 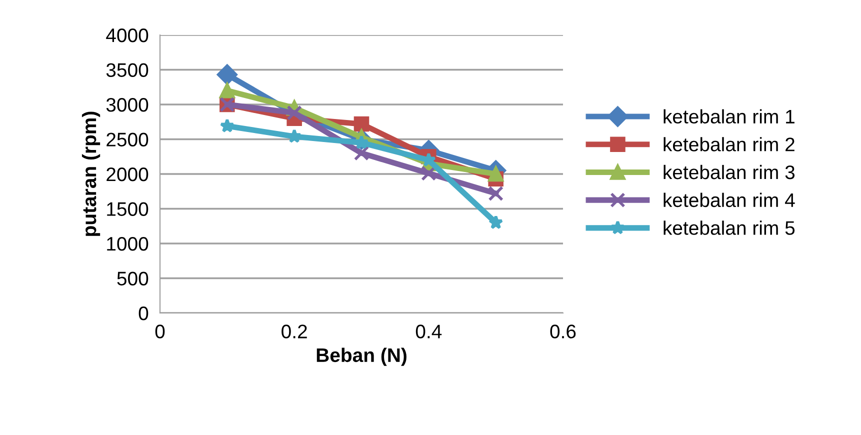 I want to click on y-tick-label: 3500, so click(x=127, y=70).